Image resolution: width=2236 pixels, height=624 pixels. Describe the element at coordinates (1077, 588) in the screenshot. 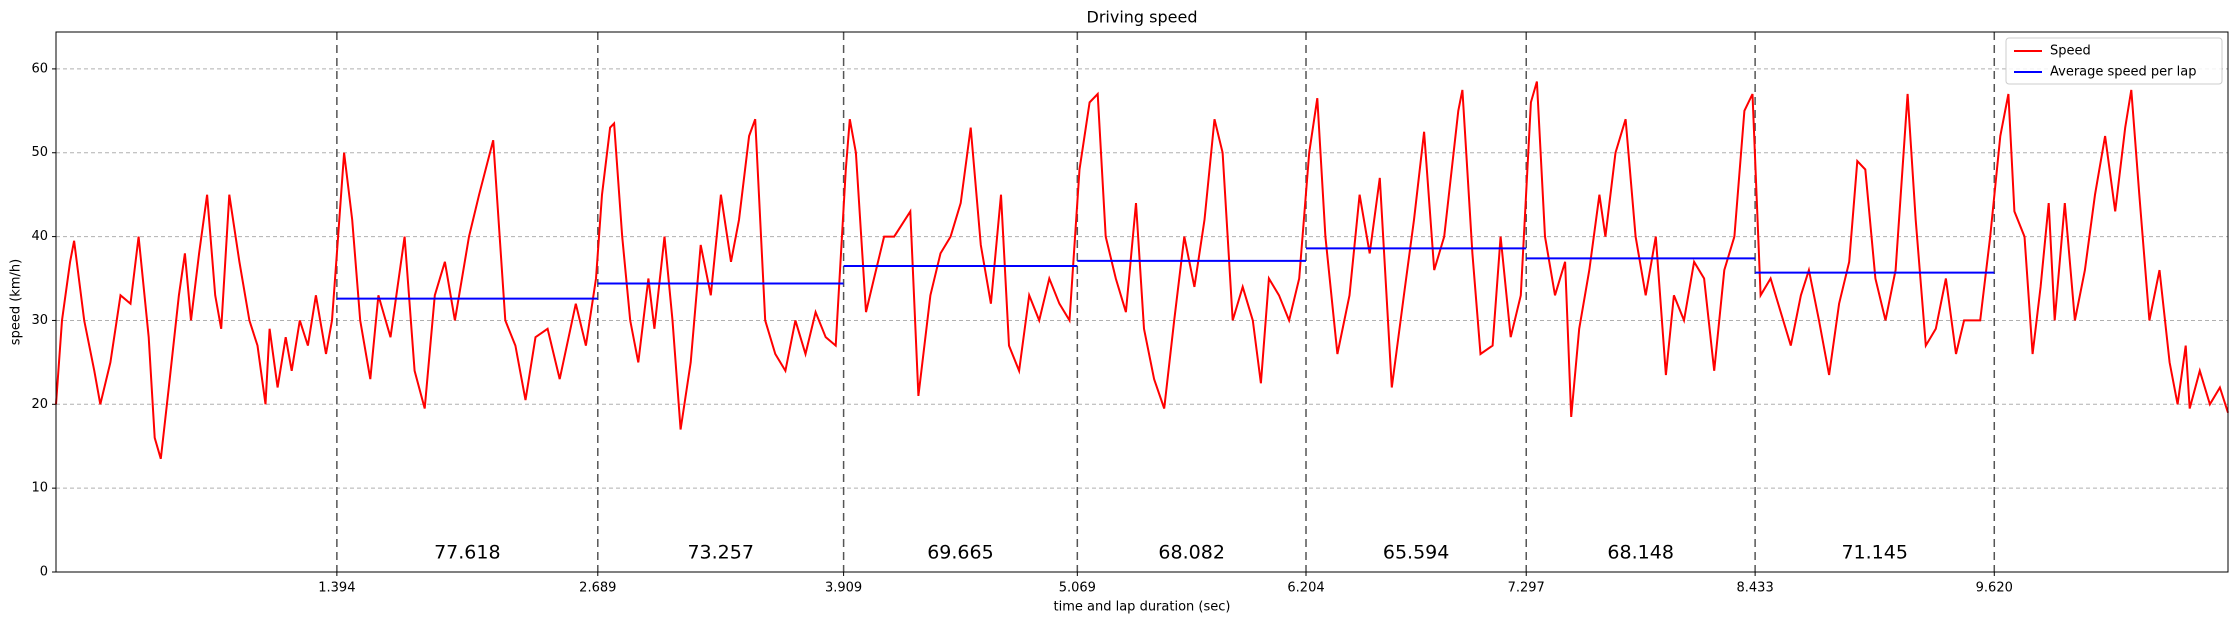

I see `x-tick-label: 5.069` at that location.